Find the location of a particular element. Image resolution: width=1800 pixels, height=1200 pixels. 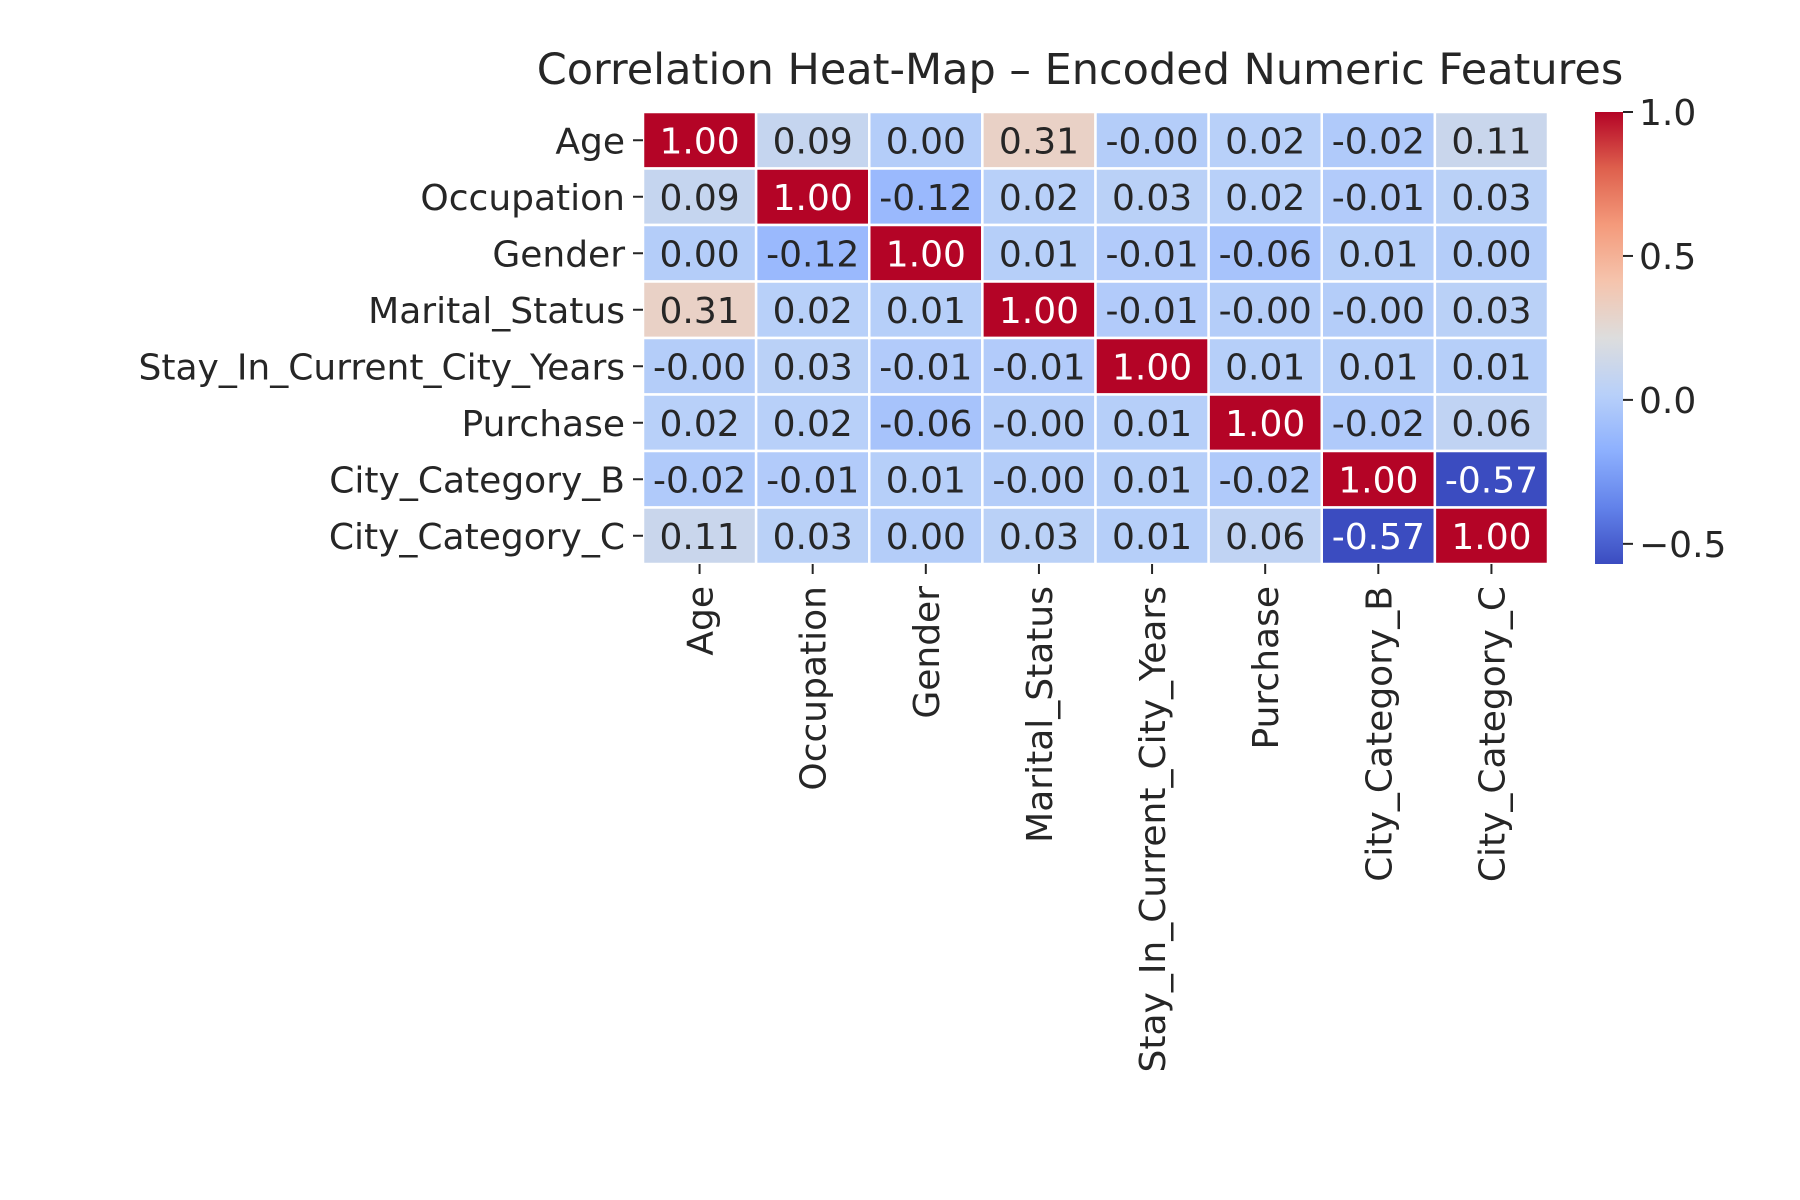

y-tick-label: Occupation is located at coordinates (522, 198).